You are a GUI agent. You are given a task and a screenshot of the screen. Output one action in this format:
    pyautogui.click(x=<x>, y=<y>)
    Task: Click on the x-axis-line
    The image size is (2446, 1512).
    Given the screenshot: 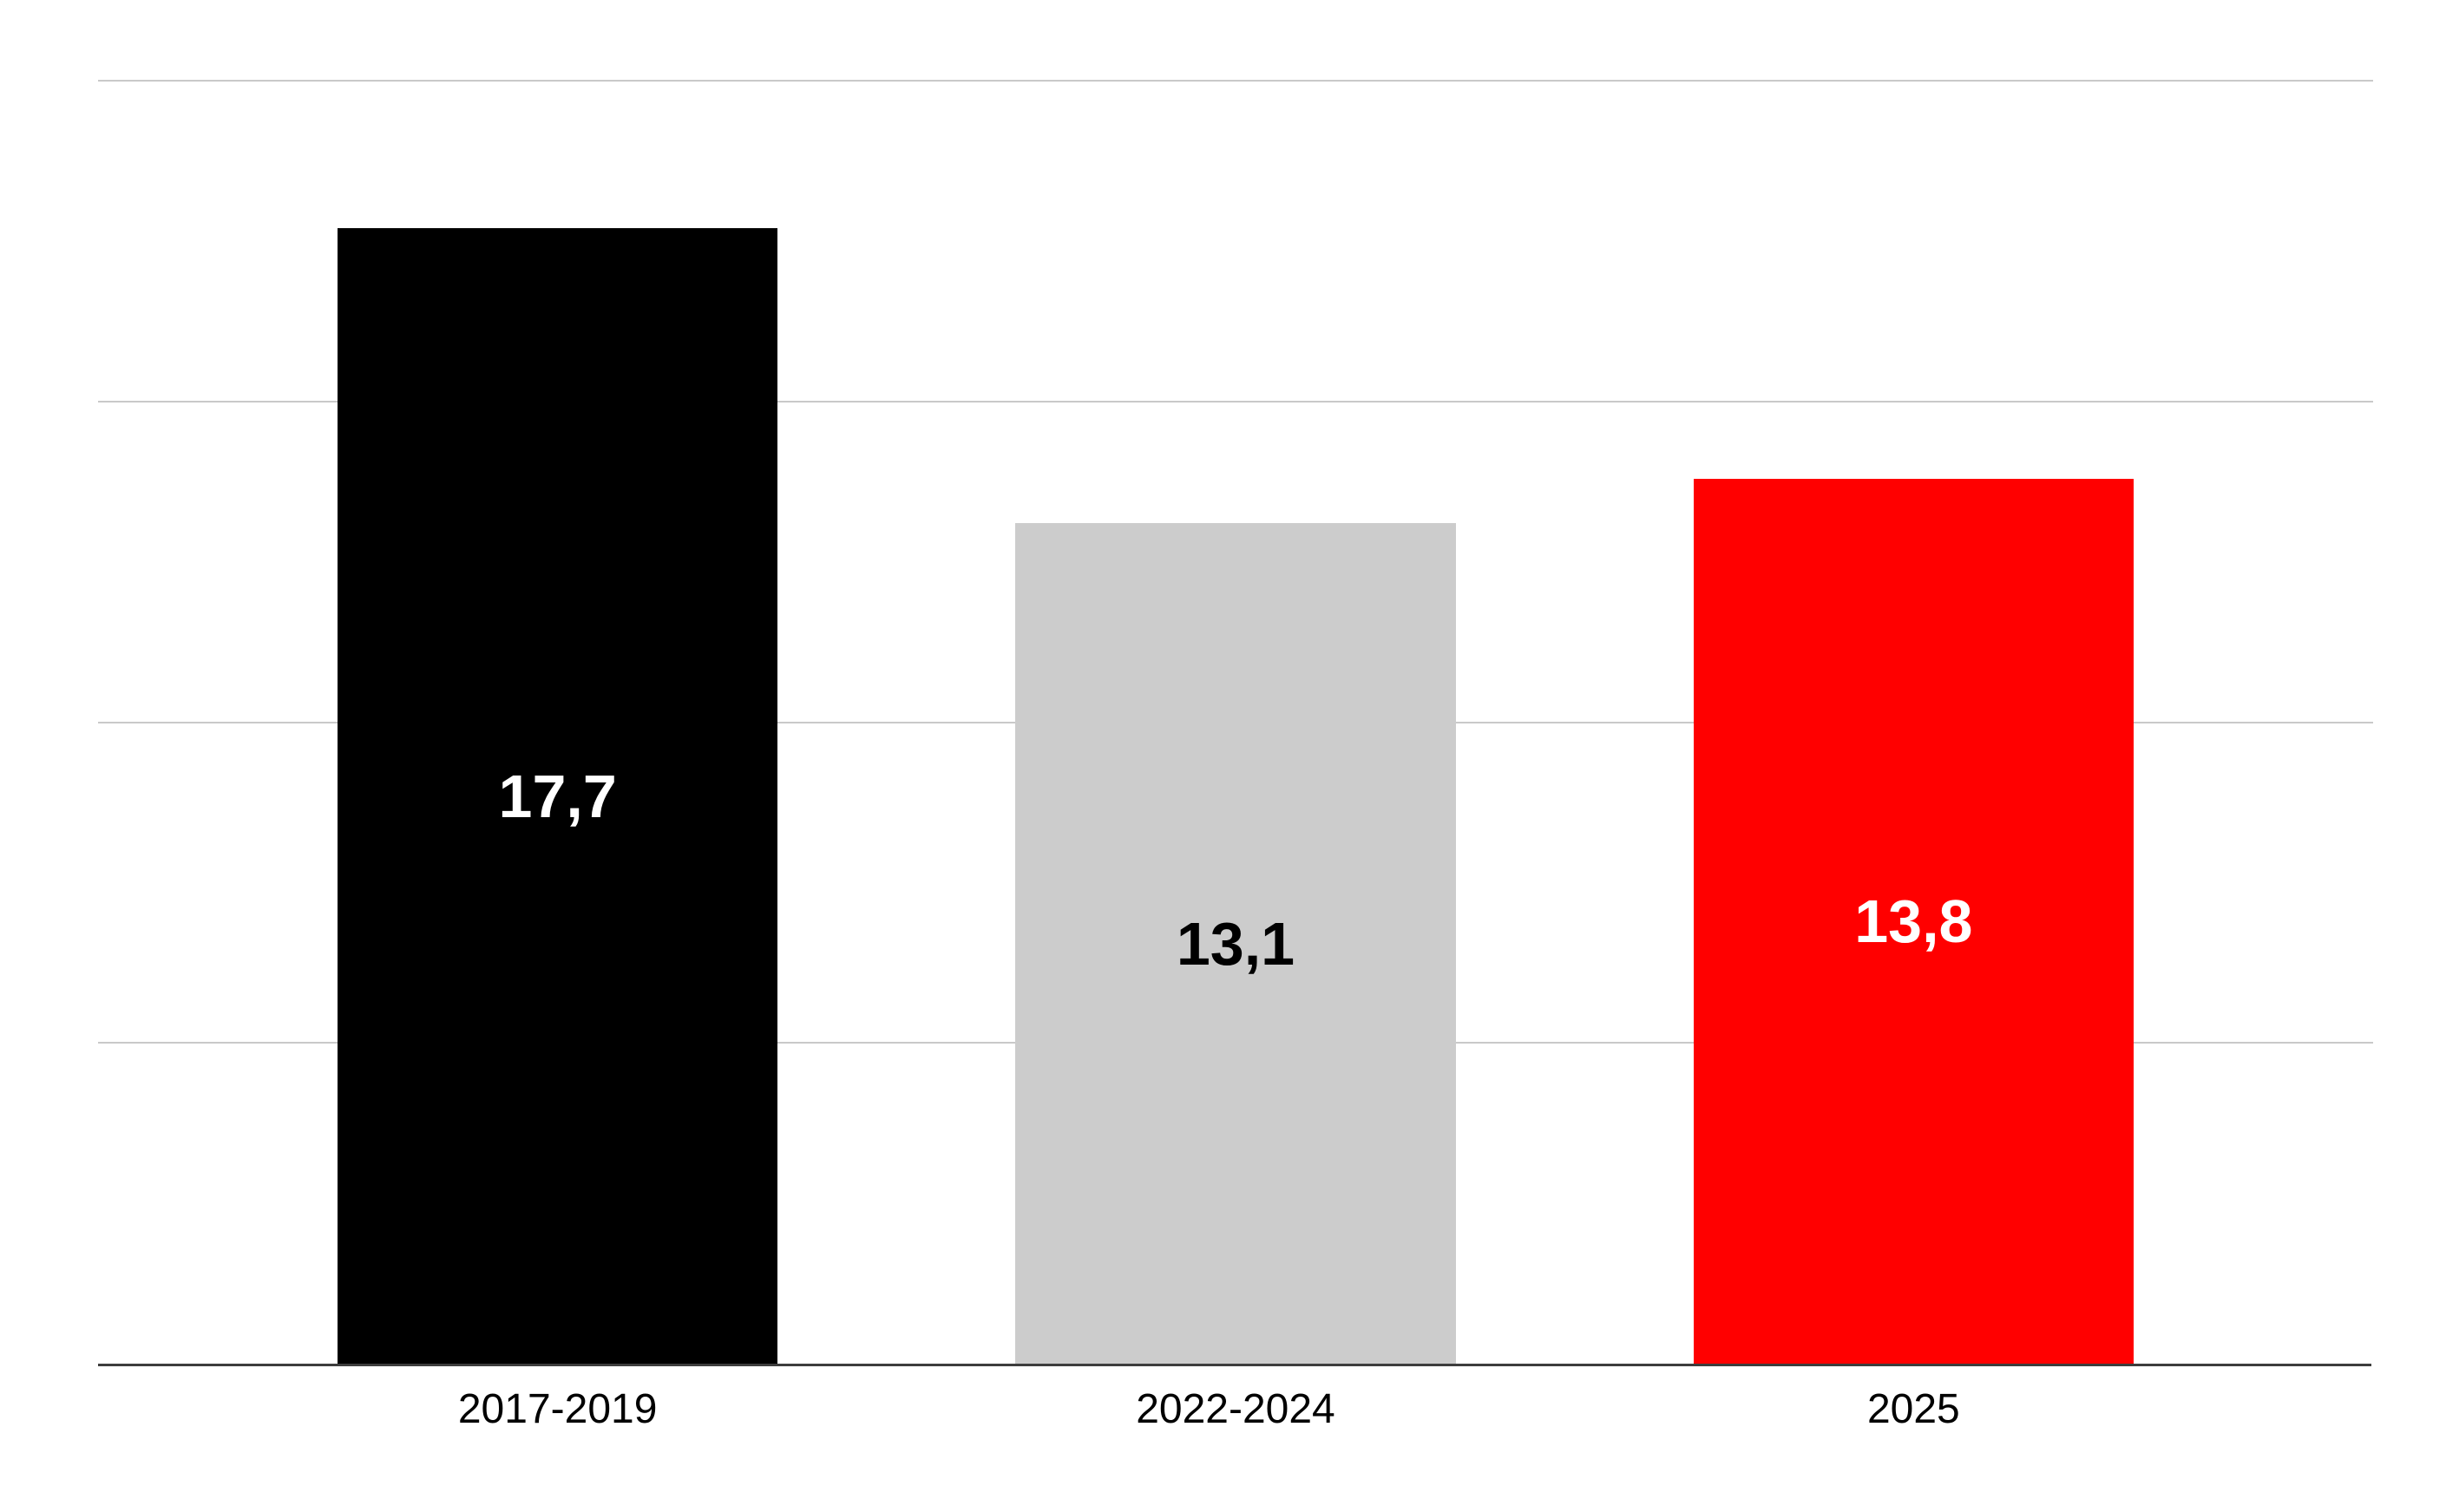 What is the action you would take?
    pyautogui.click(x=1234, y=1365)
    